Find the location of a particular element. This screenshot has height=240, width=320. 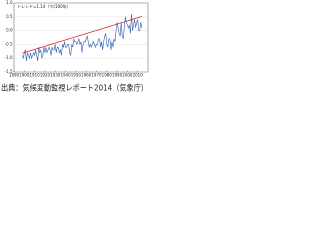

x-tick-label: 1890 is located at coordinates (14, 75).